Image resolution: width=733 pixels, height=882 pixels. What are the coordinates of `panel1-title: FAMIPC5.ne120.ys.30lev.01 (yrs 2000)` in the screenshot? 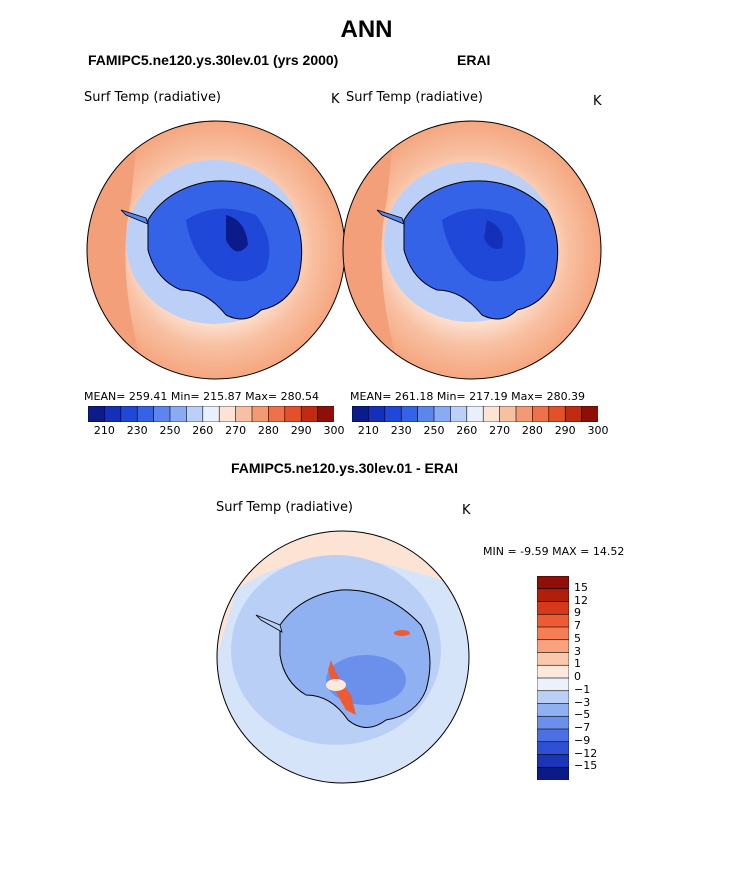 It's located at (213, 60).